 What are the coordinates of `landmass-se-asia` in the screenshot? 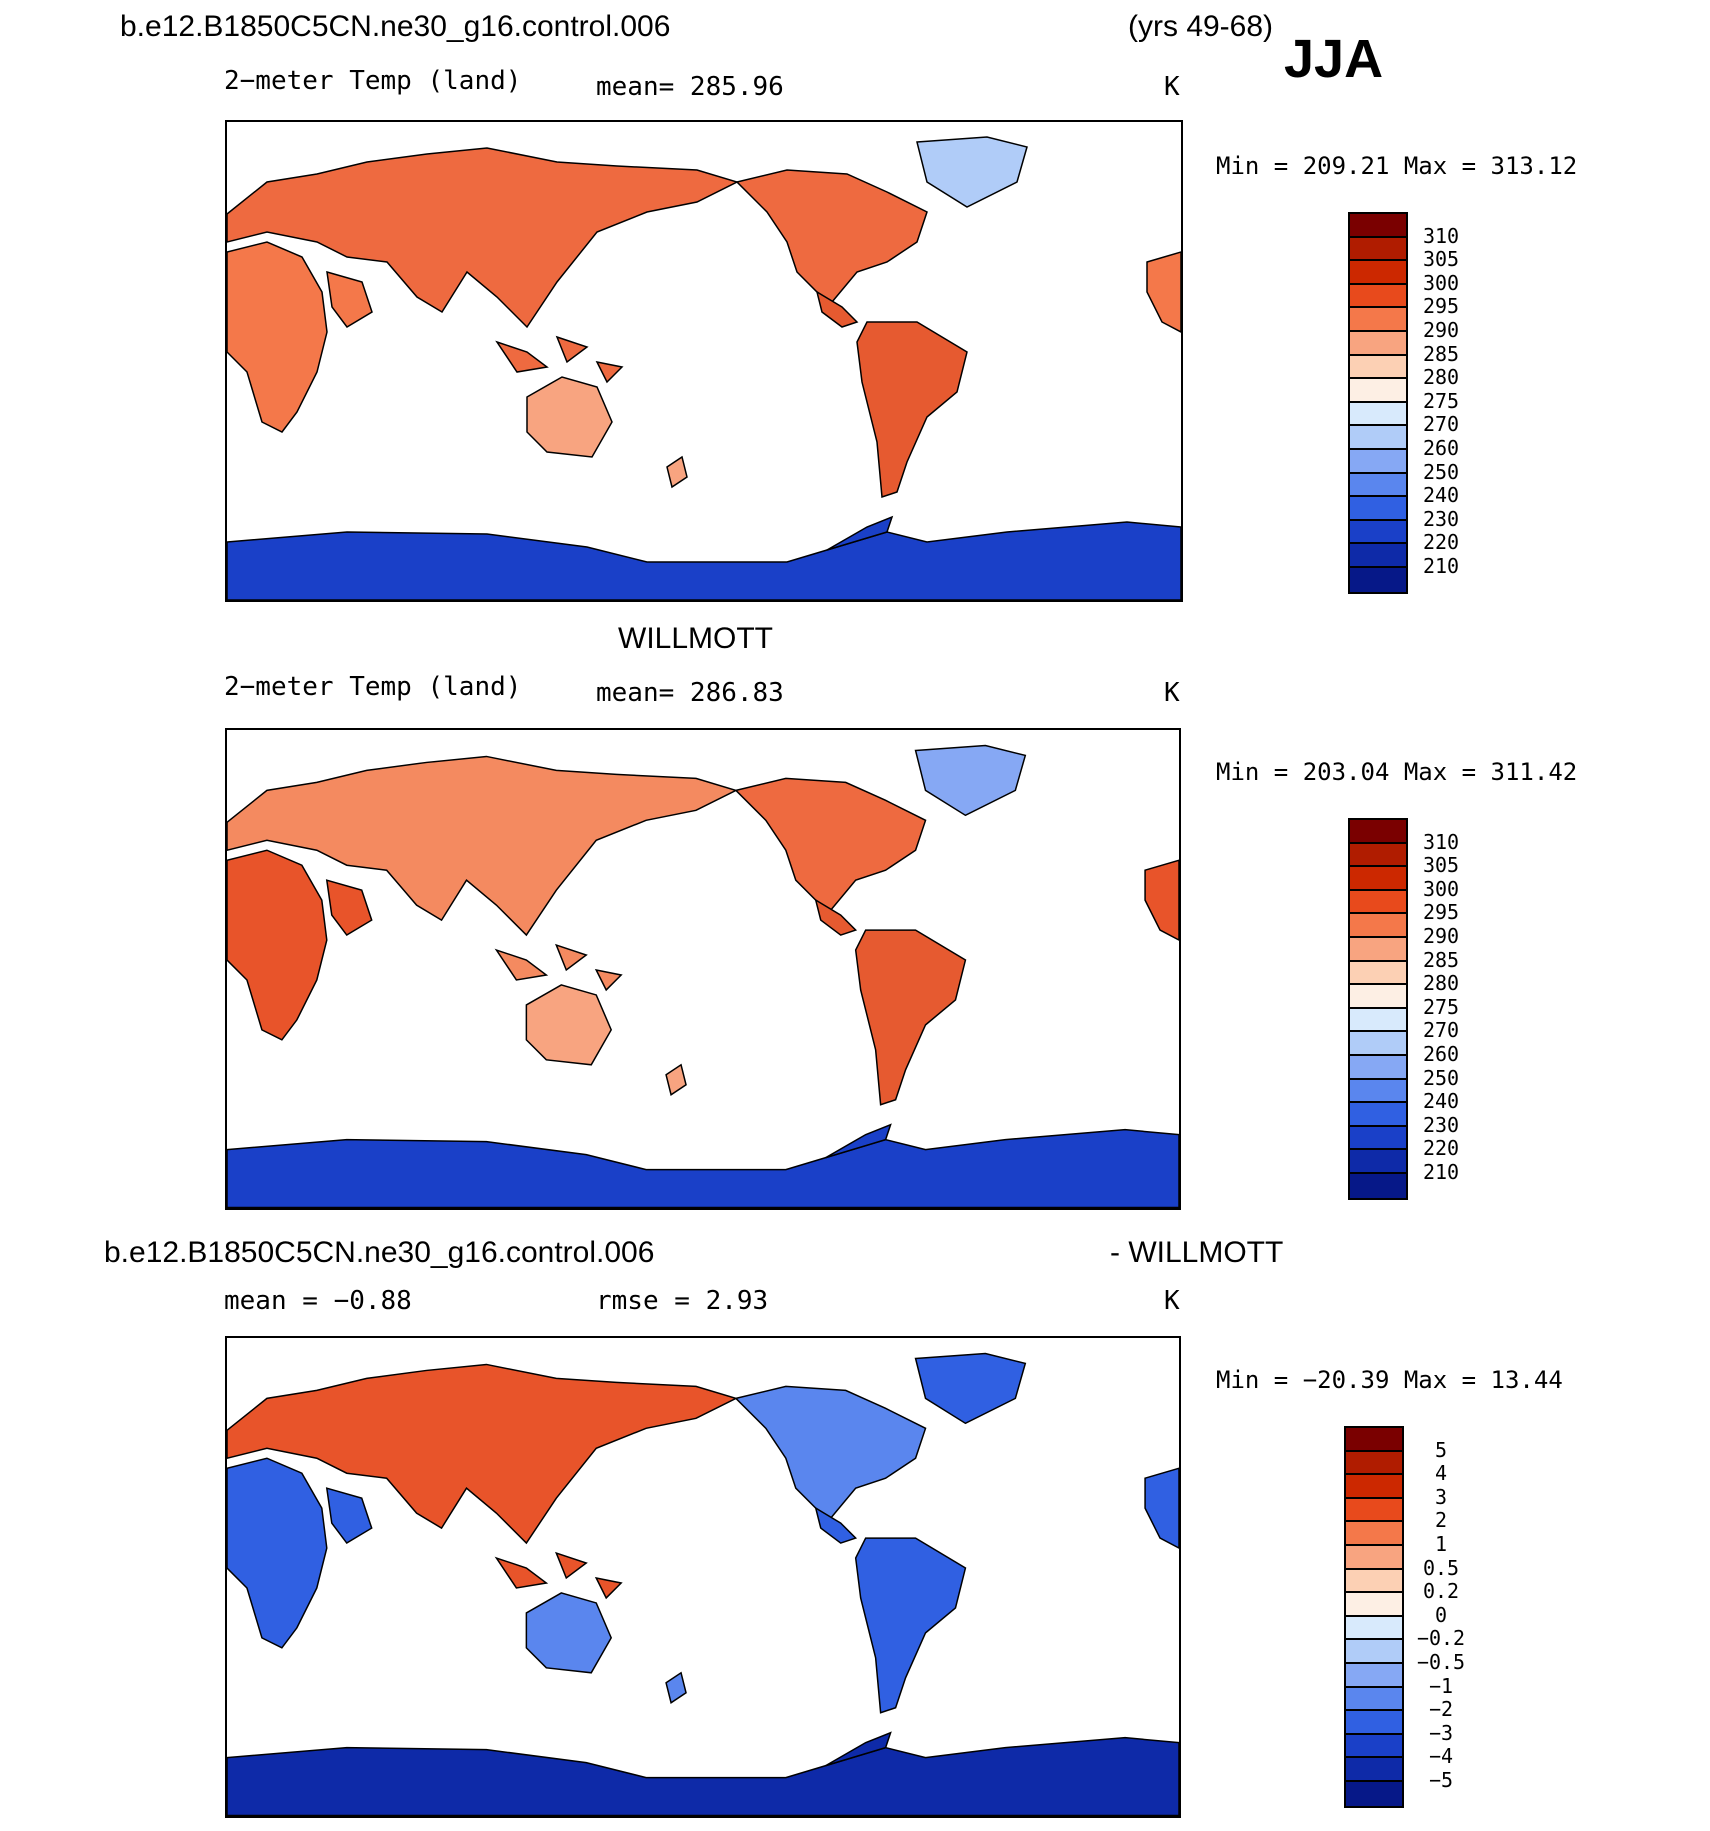 It's located at (558, 967).